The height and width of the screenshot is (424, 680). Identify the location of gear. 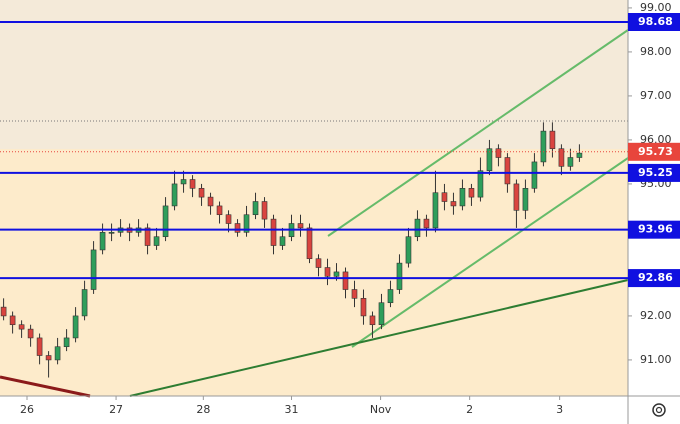
(659, 410).